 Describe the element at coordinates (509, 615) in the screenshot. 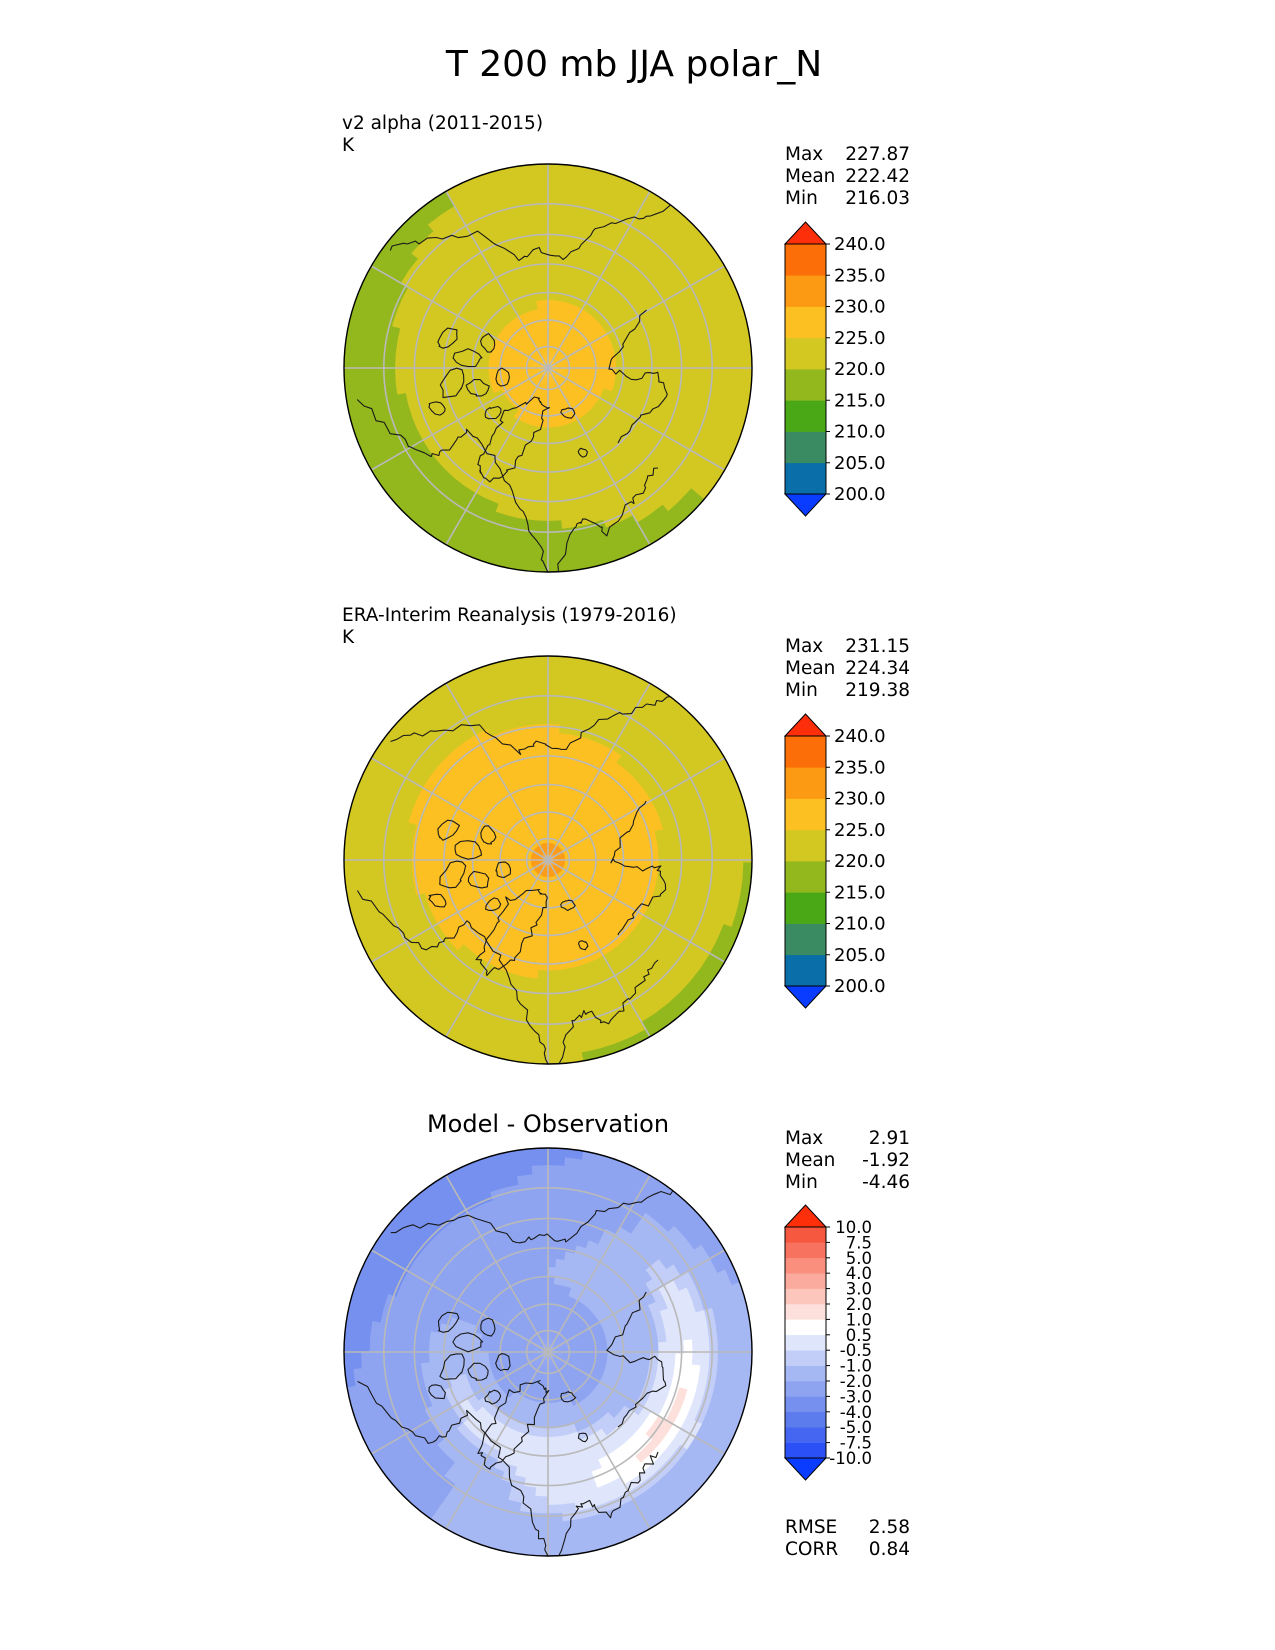

I see `panel-label: ERA-Interim Reanalysis (1979-2016)` at that location.